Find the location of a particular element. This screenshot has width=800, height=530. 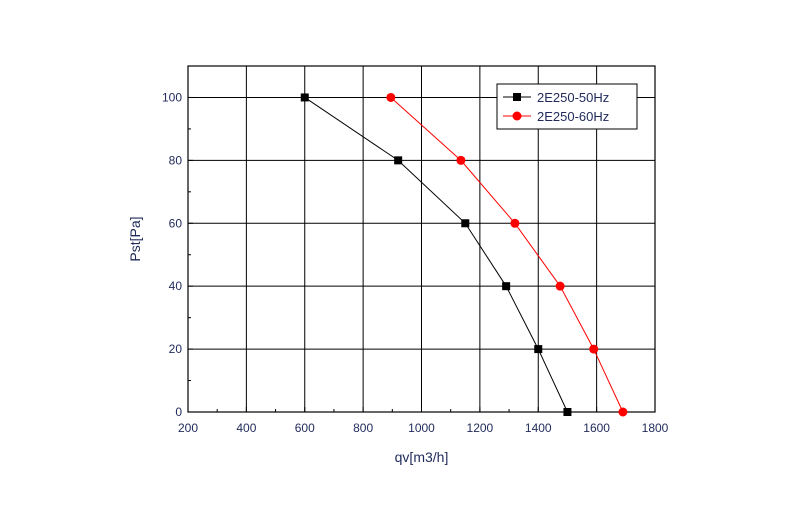

legend-label: 2E250-60Hz is located at coordinates (573, 116).